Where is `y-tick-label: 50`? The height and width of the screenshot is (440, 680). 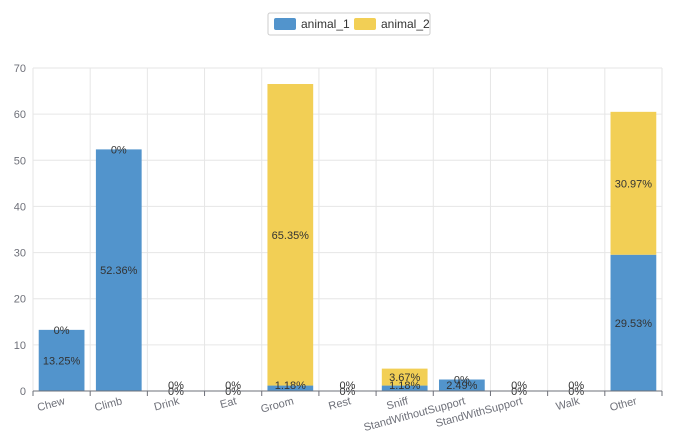
y-tick-label: 50 is located at coordinates (20, 161).